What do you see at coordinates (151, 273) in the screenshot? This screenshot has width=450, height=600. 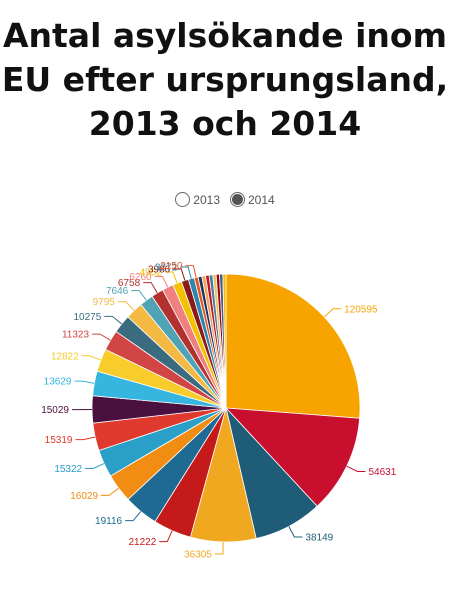 I see `pie-value-label: 4952` at bounding box center [151, 273].